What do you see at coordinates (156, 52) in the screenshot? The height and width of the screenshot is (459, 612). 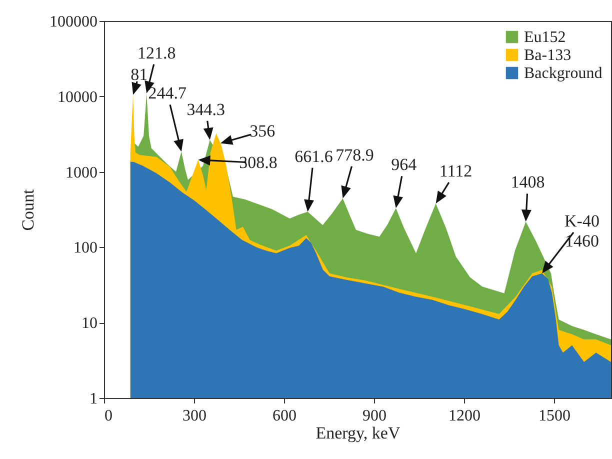 I see `annotation: 121.8` at bounding box center [156, 52].